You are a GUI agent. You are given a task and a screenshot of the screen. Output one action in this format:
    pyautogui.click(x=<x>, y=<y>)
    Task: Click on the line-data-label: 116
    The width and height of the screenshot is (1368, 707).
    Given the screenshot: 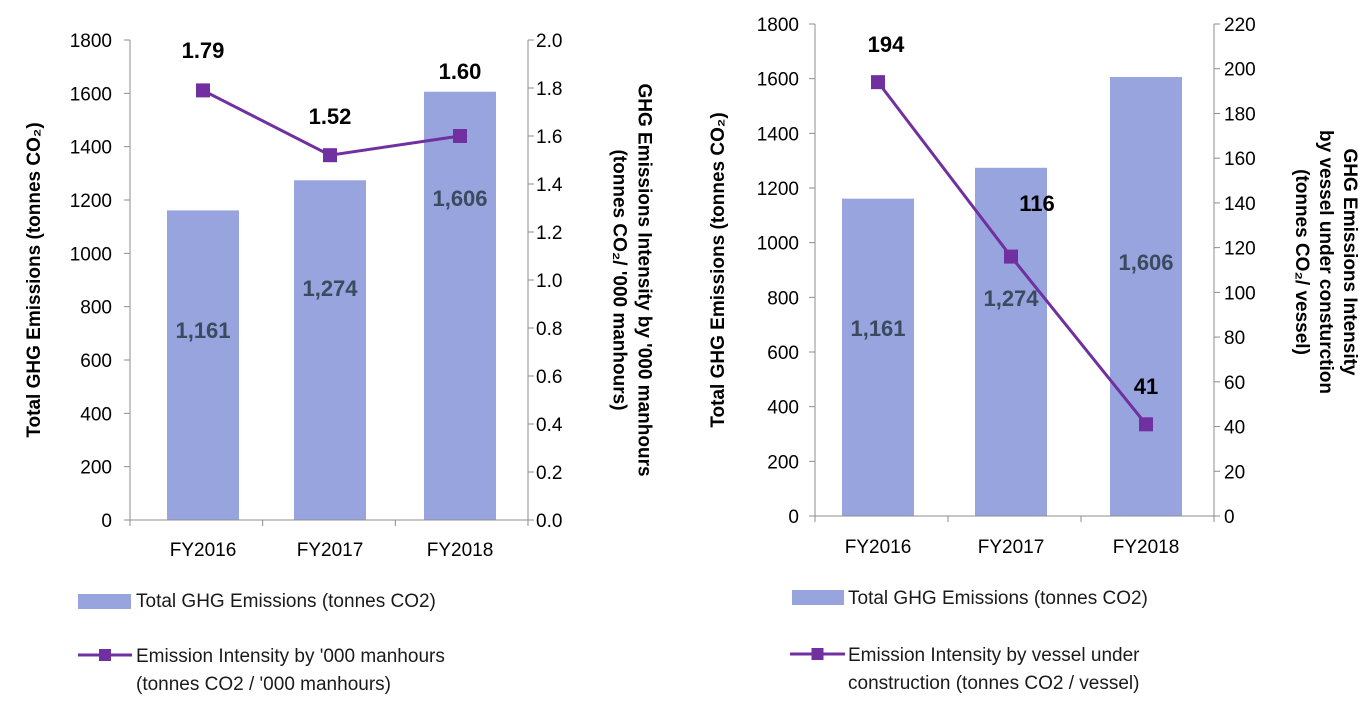 What is the action you would take?
    pyautogui.click(x=1037, y=203)
    